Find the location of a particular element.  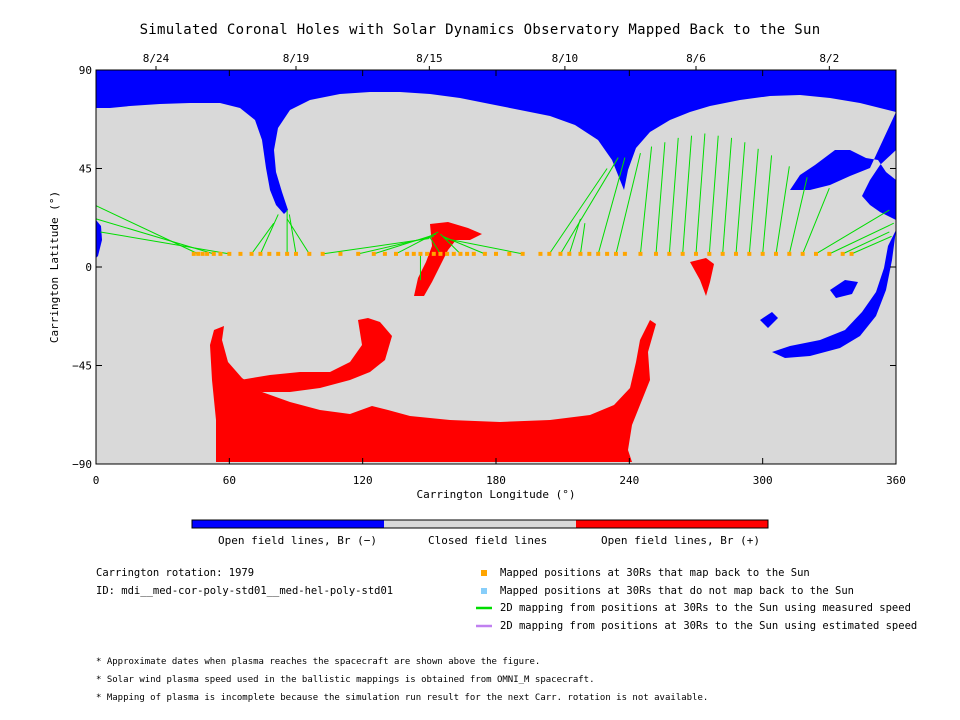

x-tick-label: 0 is located at coordinates (96, 480).